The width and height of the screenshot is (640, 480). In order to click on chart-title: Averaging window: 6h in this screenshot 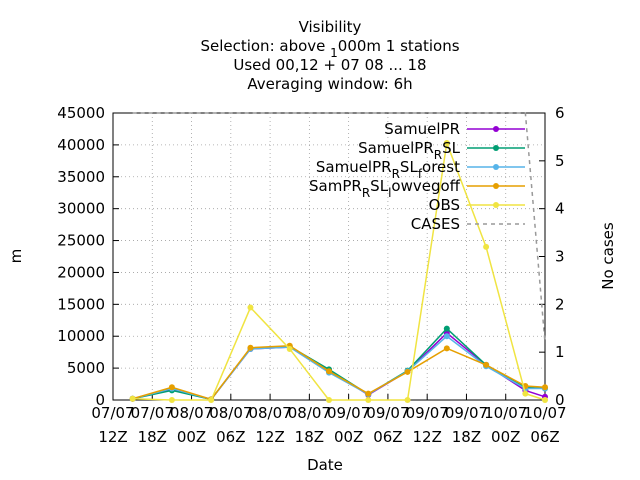, I will do `click(329, 84)`.